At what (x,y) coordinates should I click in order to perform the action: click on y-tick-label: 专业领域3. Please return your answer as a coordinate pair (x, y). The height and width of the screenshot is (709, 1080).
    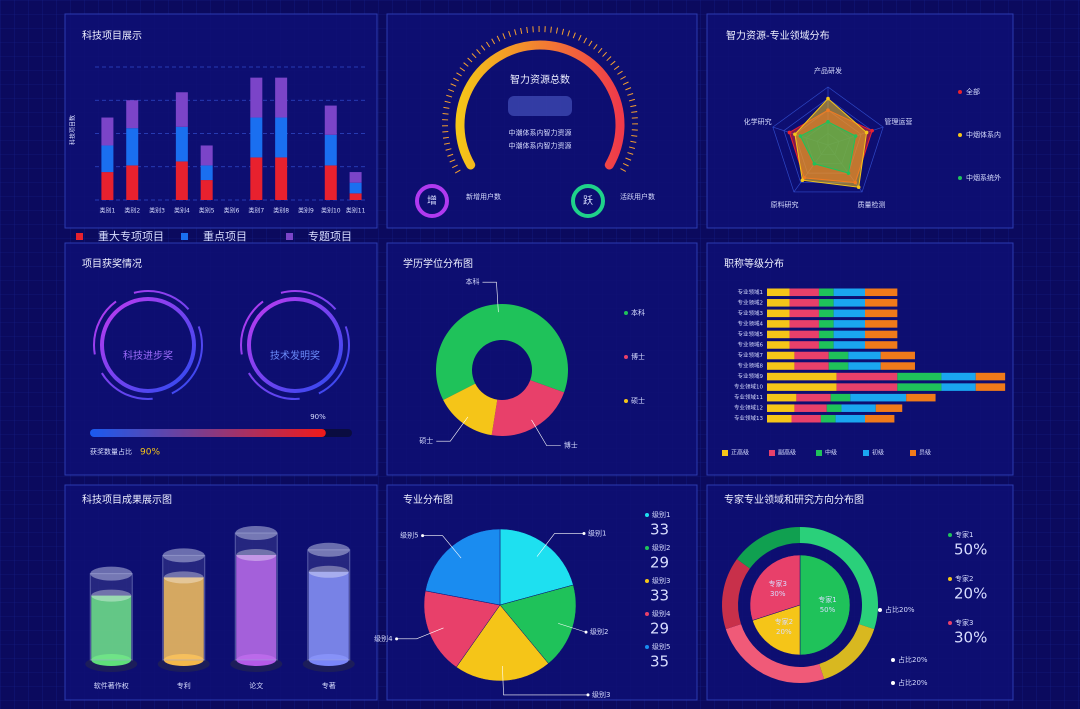
    Looking at the image, I should click on (751, 313).